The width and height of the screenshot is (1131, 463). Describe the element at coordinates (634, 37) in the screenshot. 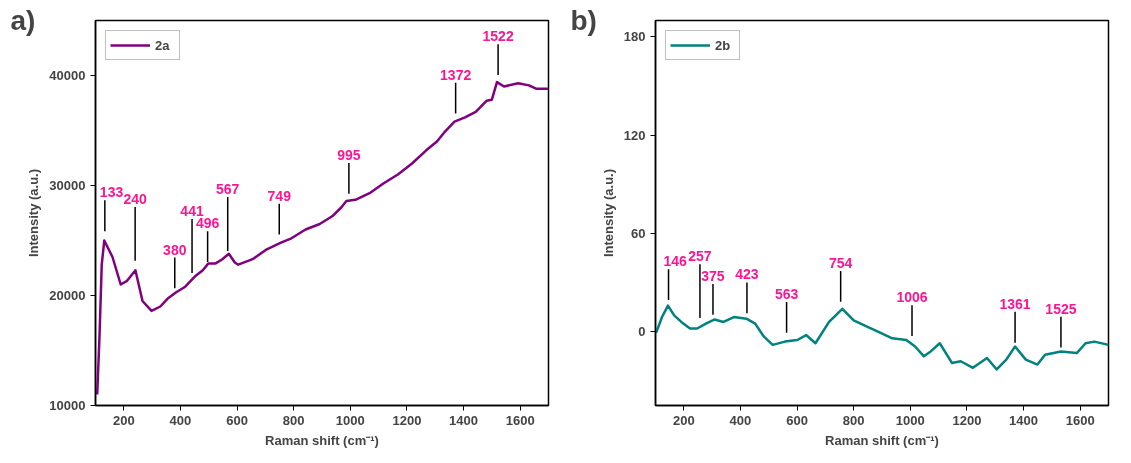

I see `y-tick-label: 180` at that location.